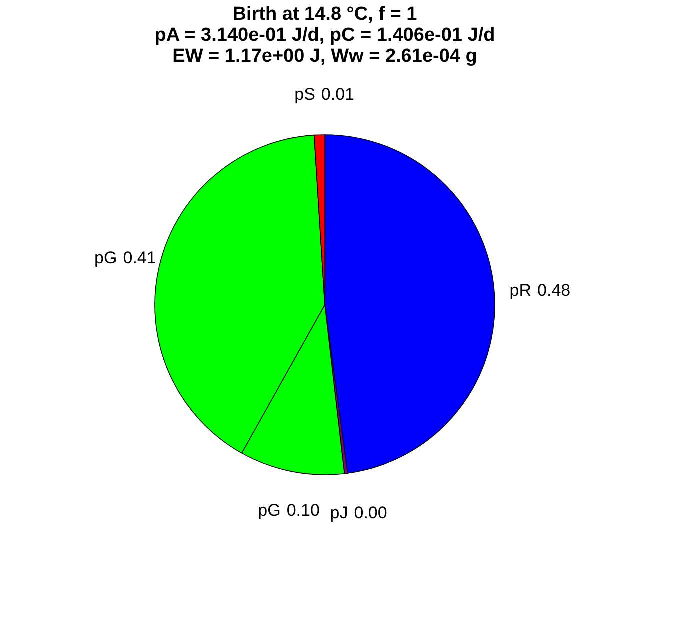 The image size is (696, 618). What do you see at coordinates (325, 56) in the screenshot?
I see `text: EW = 1.17e+00 J, Ww = 2.61e-04 g` at bounding box center [325, 56].